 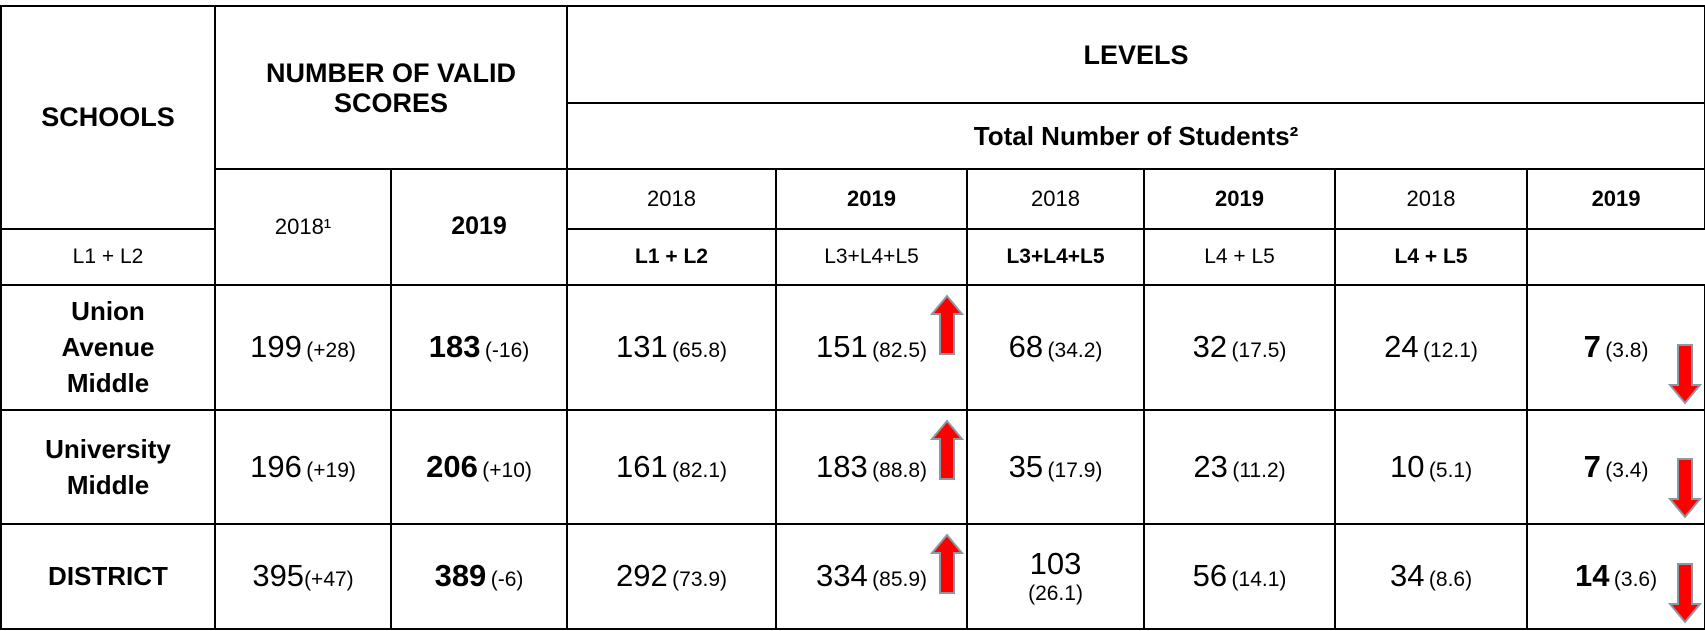 I want to click on valid-scores-text: NUMBER OF VALID SCORES, so click(x=391, y=87).